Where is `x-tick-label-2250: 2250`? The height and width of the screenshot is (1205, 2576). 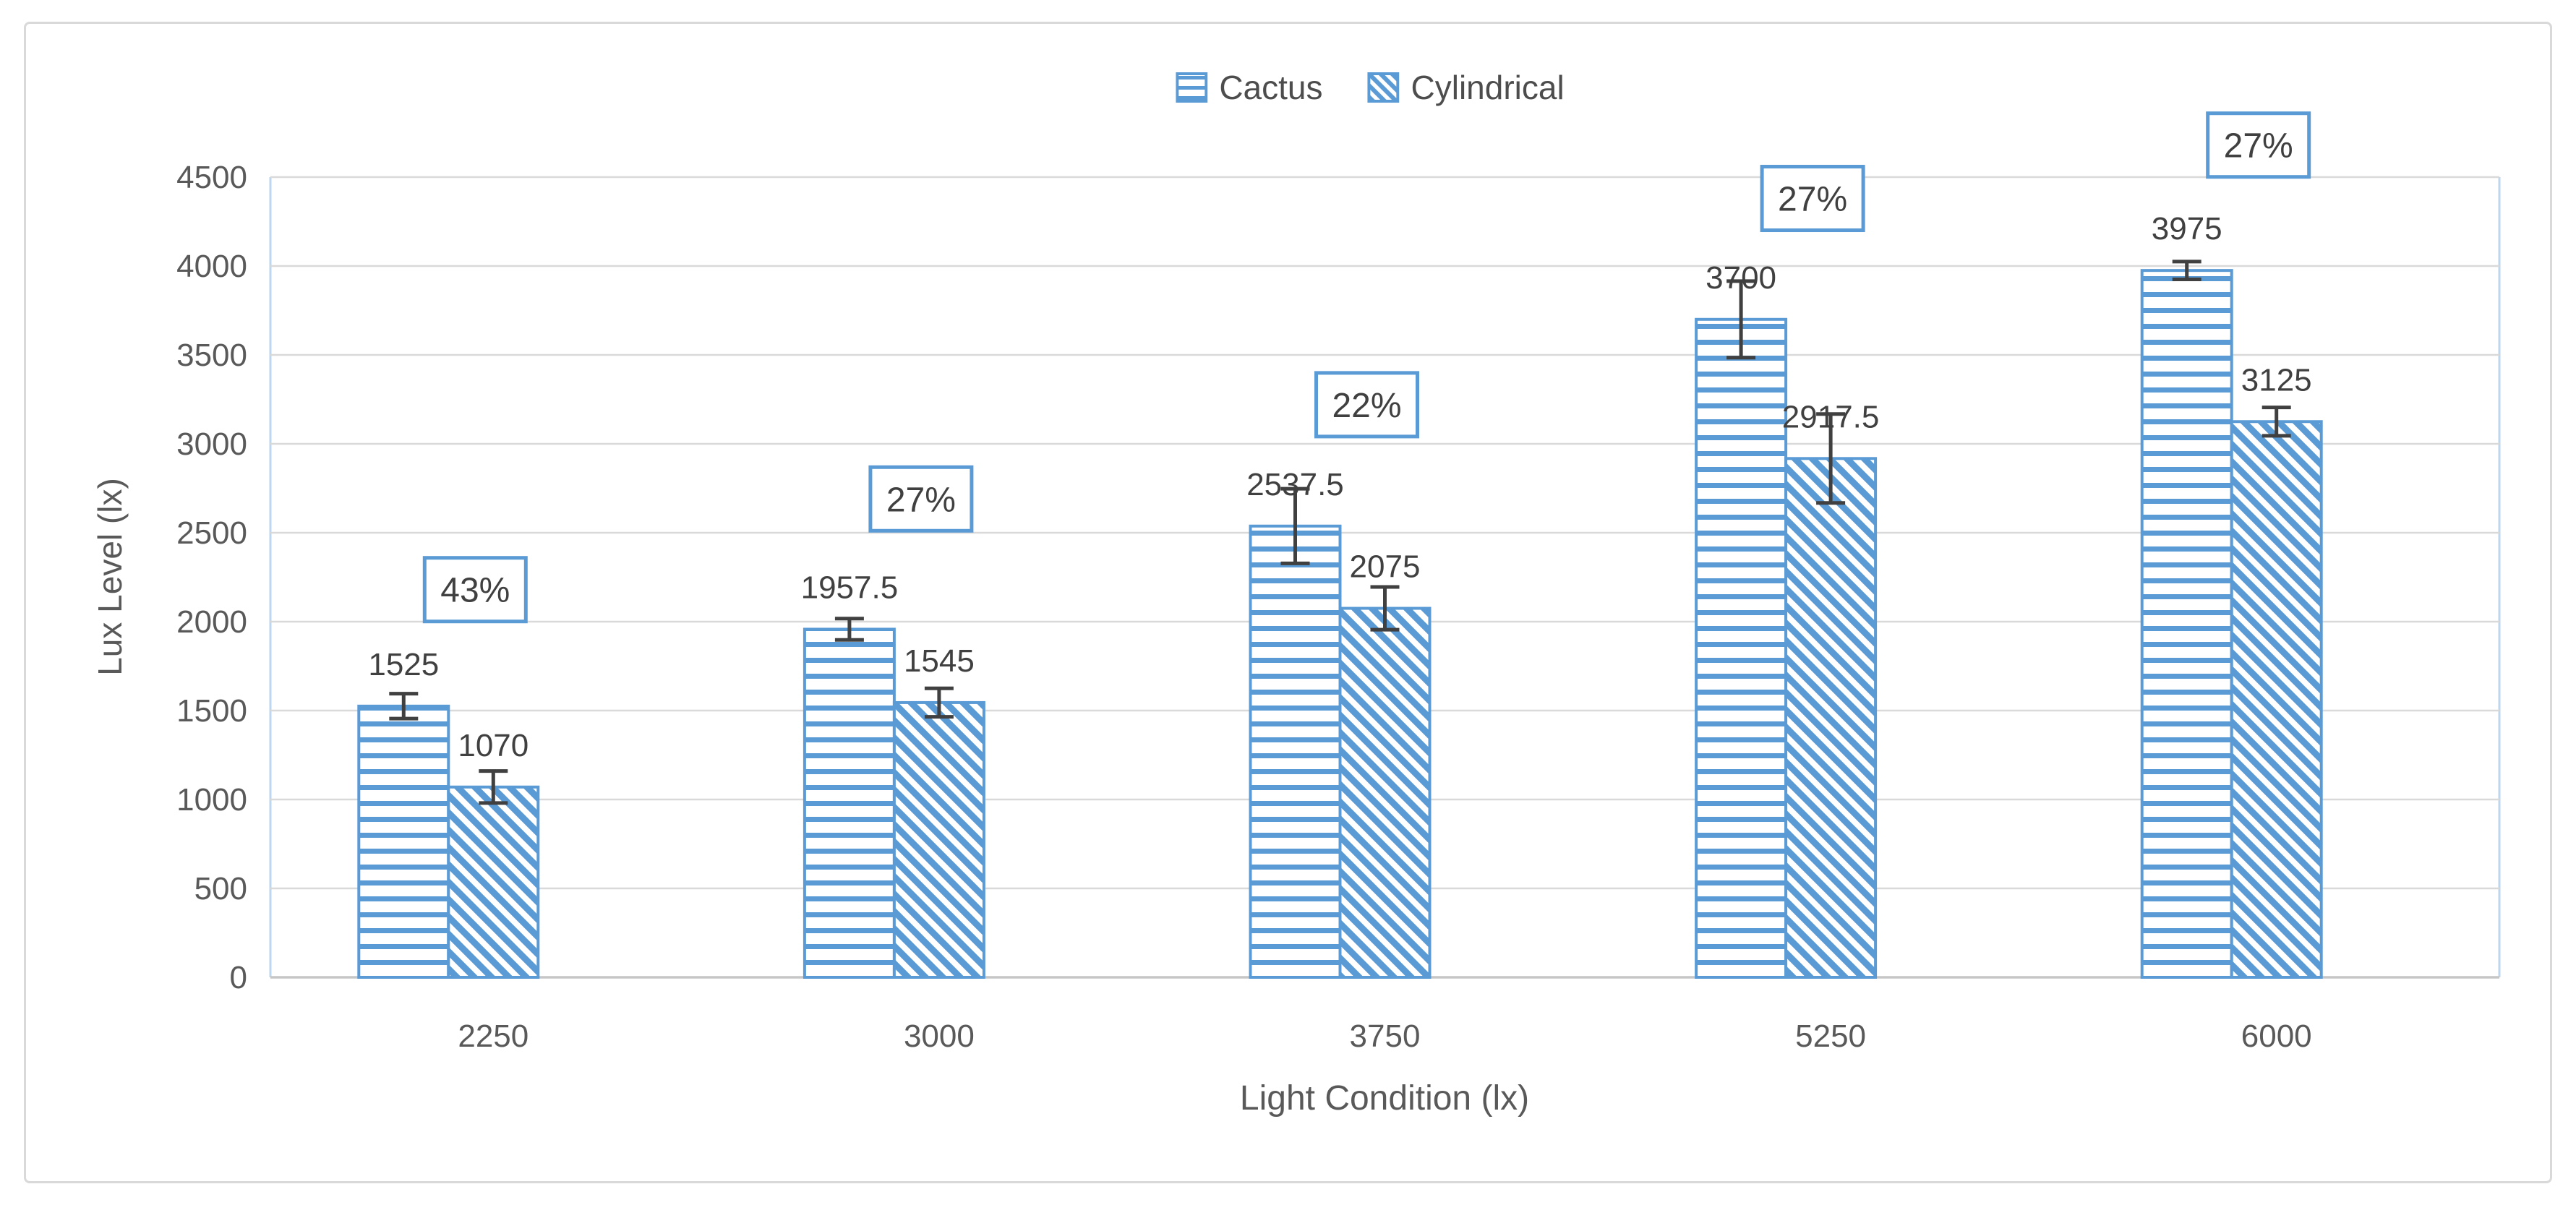
x-tick-label-2250: 2250 is located at coordinates (494, 1036).